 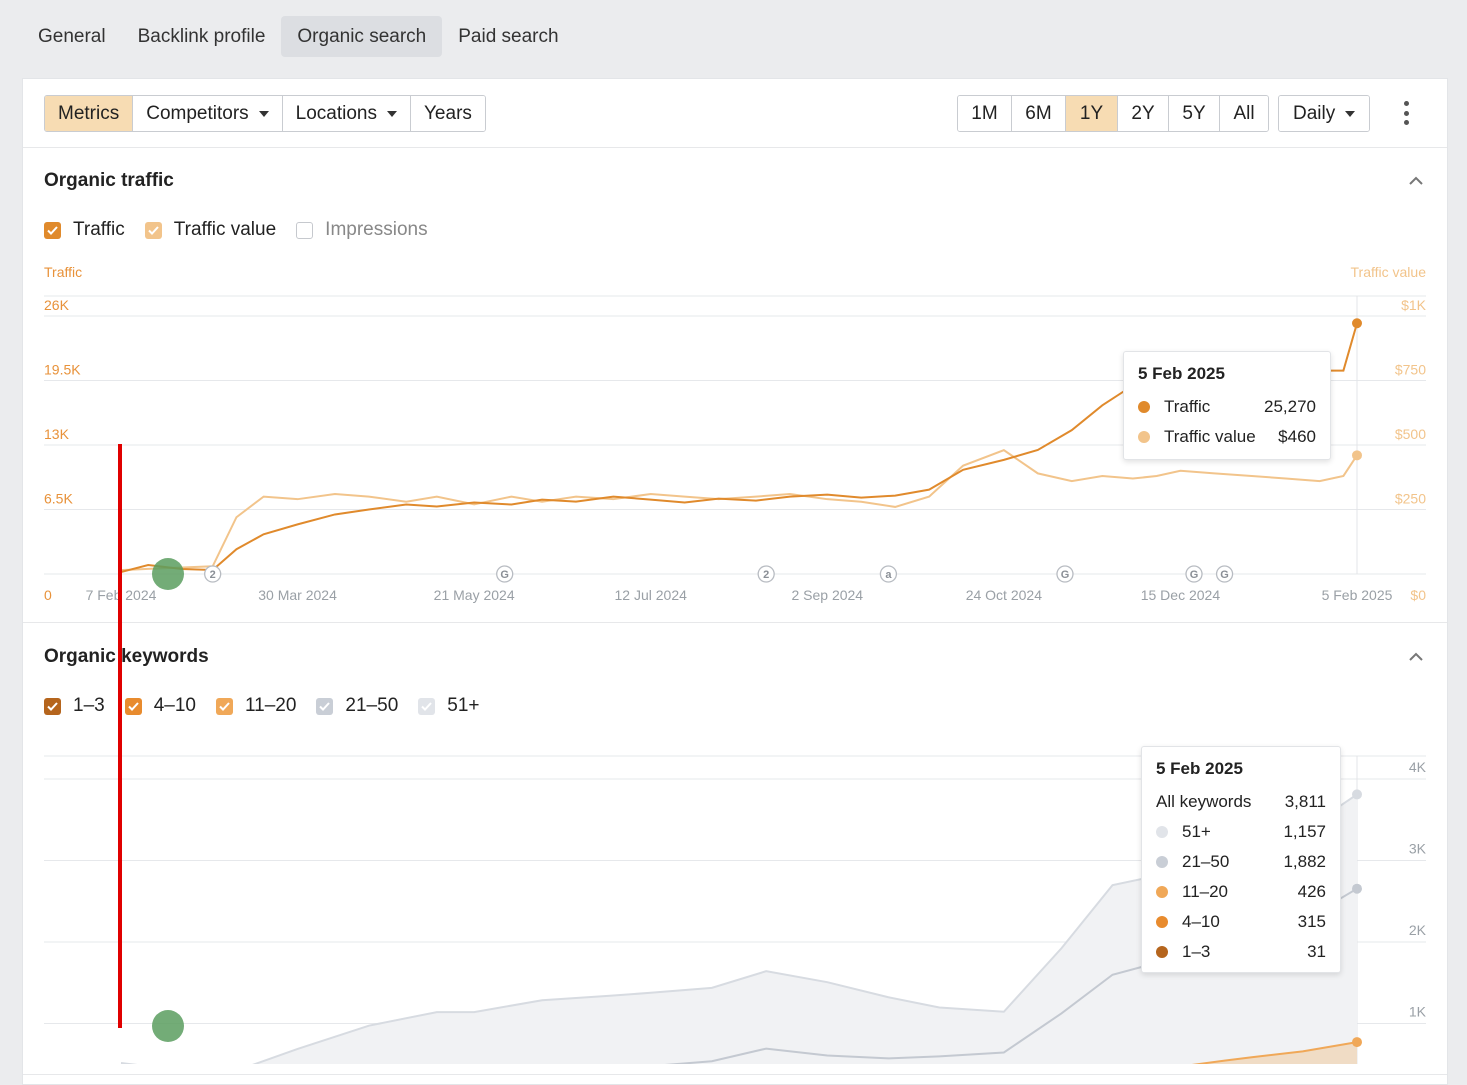 What do you see at coordinates (89, 705) in the screenshot?
I see `legend-label: 1–3` at bounding box center [89, 705].